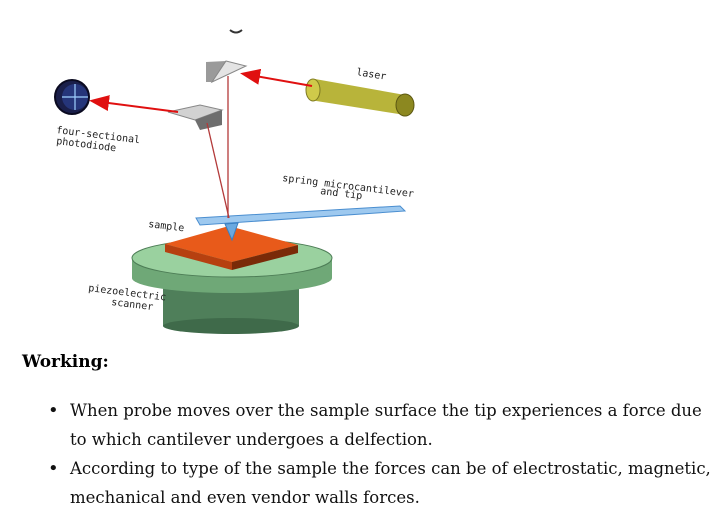  I want to click on cantilever-label-line2: and tip, so click(341, 194).